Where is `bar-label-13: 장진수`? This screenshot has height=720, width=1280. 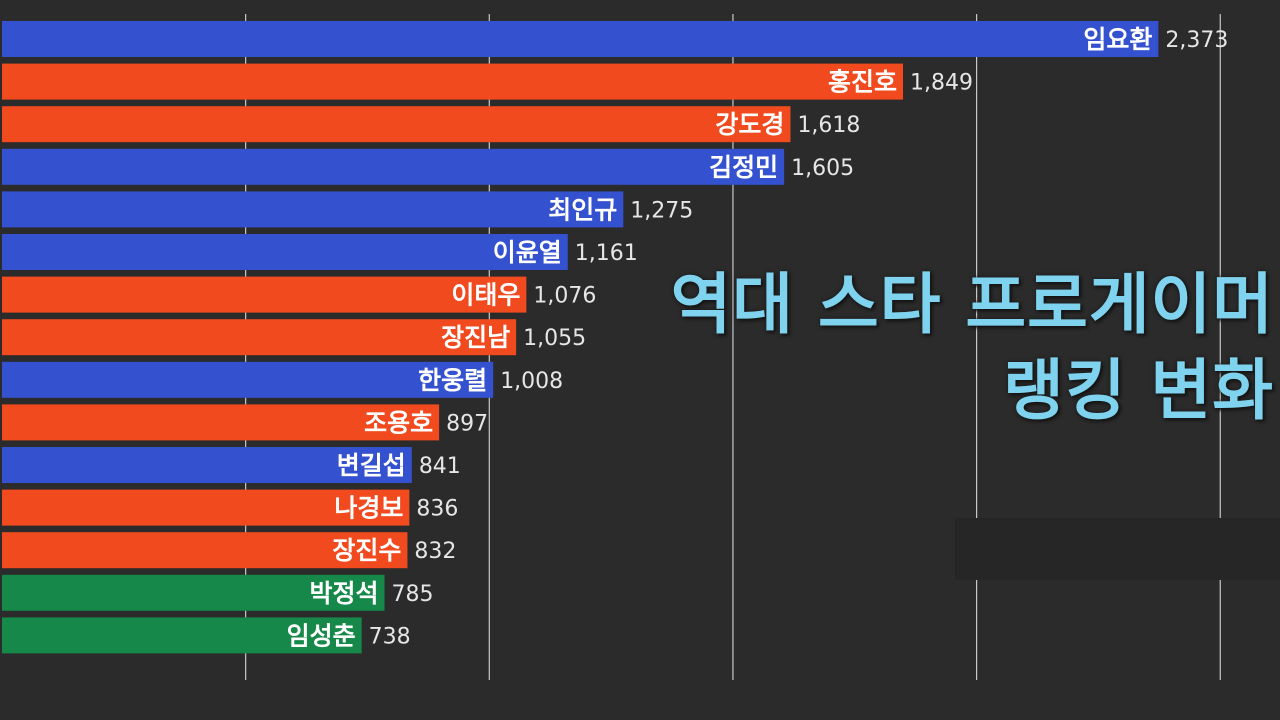 bar-label-13: 장진수 is located at coordinates (366, 550).